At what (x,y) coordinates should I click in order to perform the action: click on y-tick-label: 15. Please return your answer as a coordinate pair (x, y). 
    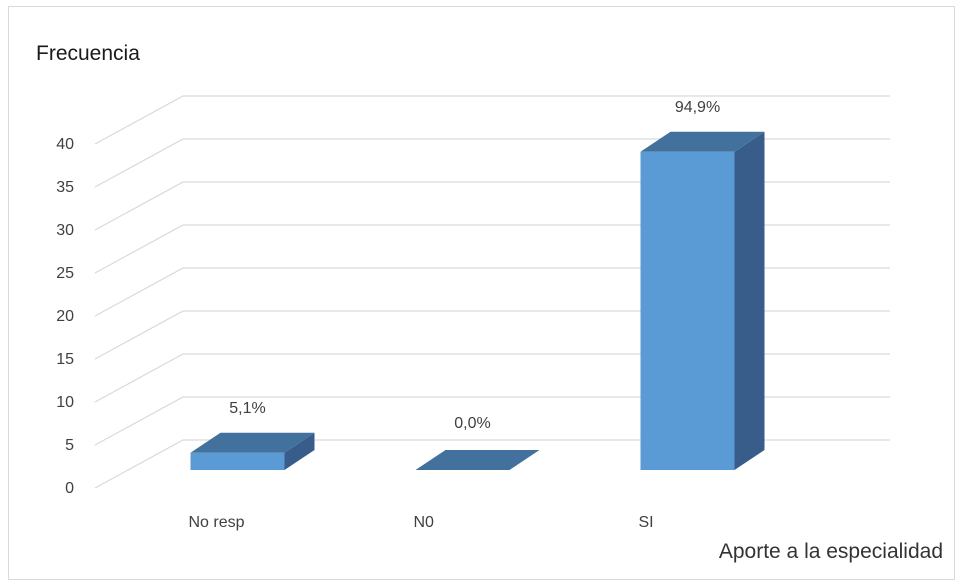
    Looking at the image, I should click on (65, 359).